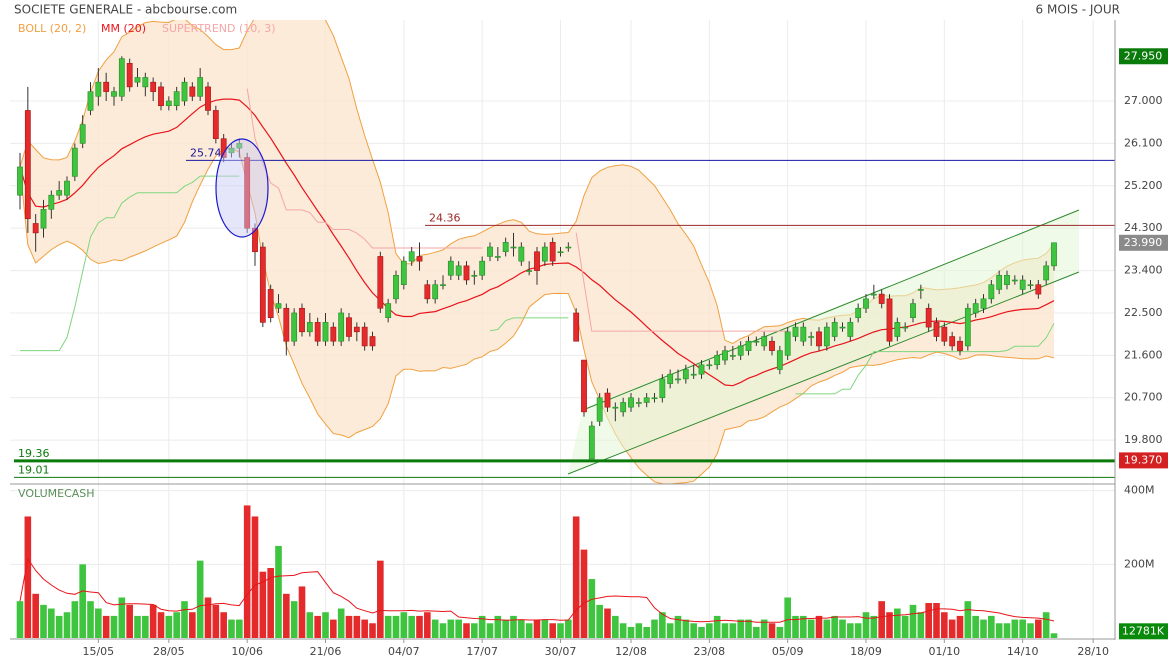 The image size is (1170, 662). Describe the element at coordinates (1143, 227) in the screenshot. I see `y-tick-label: 24.300` at that location.